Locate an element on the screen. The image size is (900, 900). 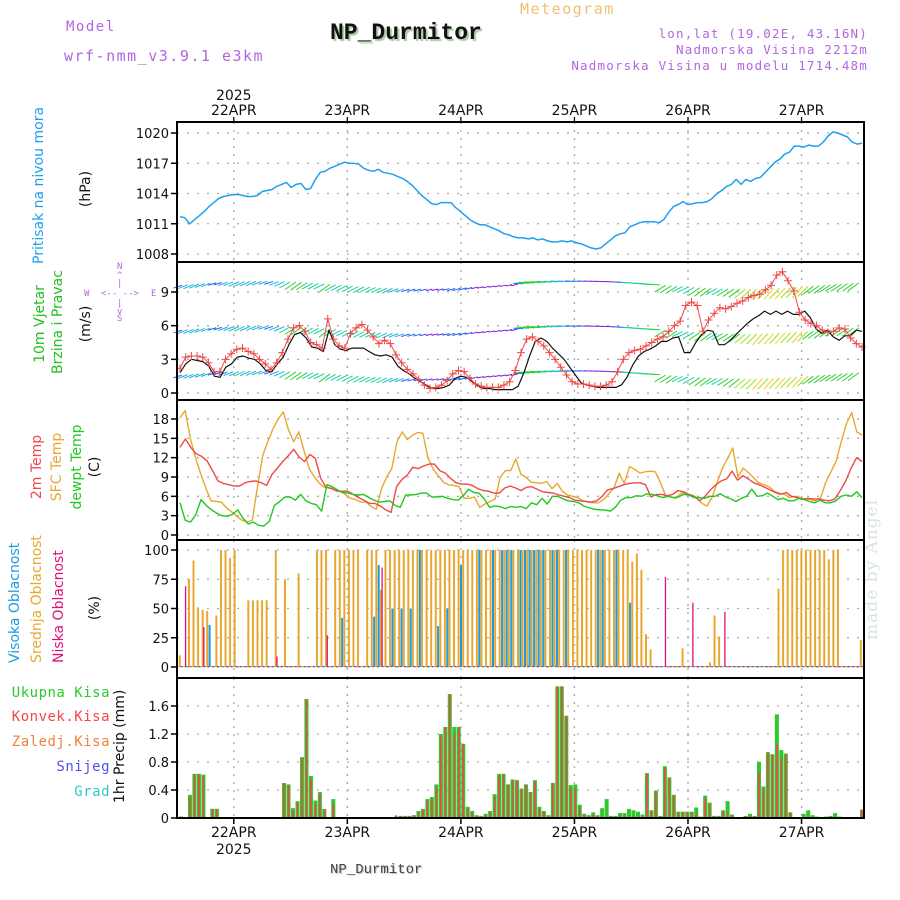
precip-bars is located at coordinates (521, 752).